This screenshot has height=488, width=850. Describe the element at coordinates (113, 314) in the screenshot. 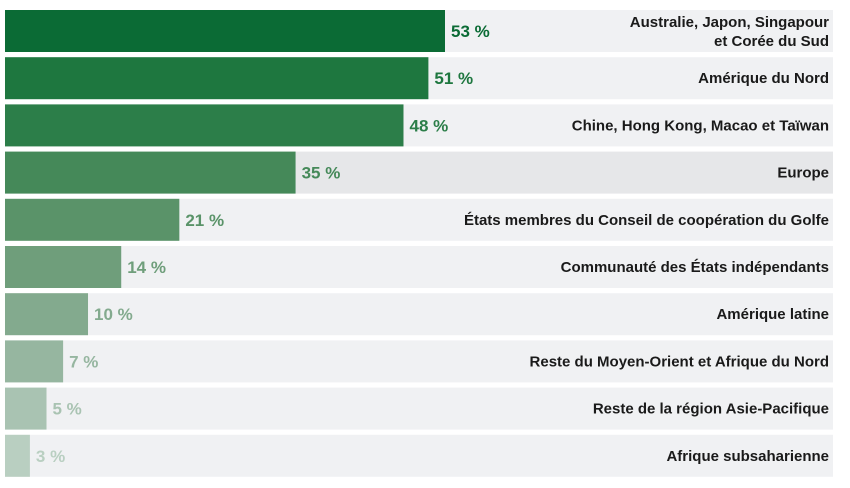

I see `data-label: 10 %` at that location.